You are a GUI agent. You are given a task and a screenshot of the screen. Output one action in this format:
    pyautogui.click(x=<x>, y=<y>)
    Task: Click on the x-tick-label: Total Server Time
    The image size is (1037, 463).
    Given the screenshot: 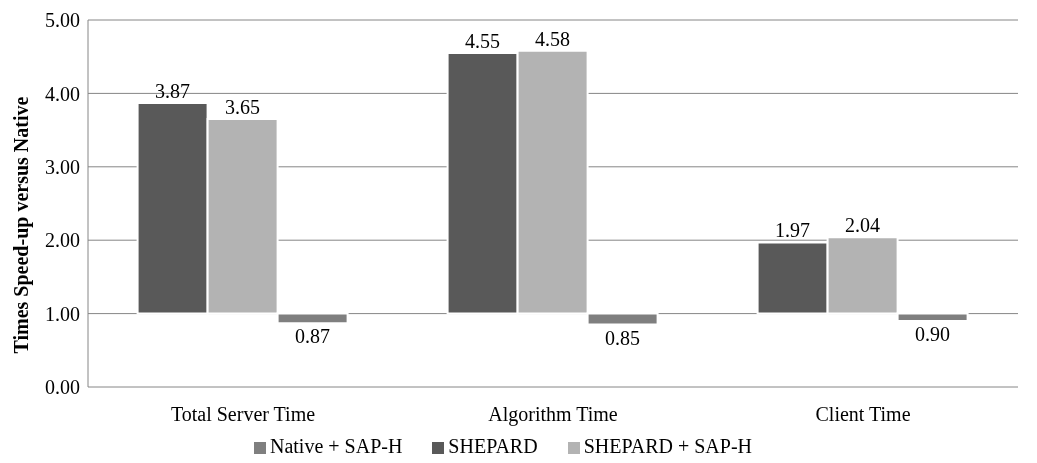 What is the action you would take?
    pyautogui.click(x=243, y=414)
    